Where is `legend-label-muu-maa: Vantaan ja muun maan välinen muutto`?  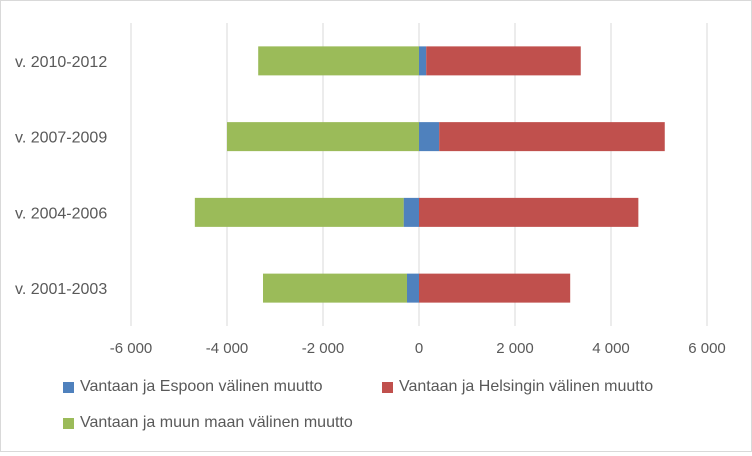
legend-label-muu-maa: Vantaan ja muun maan välinen muutto is located at coordinates (216, 422).